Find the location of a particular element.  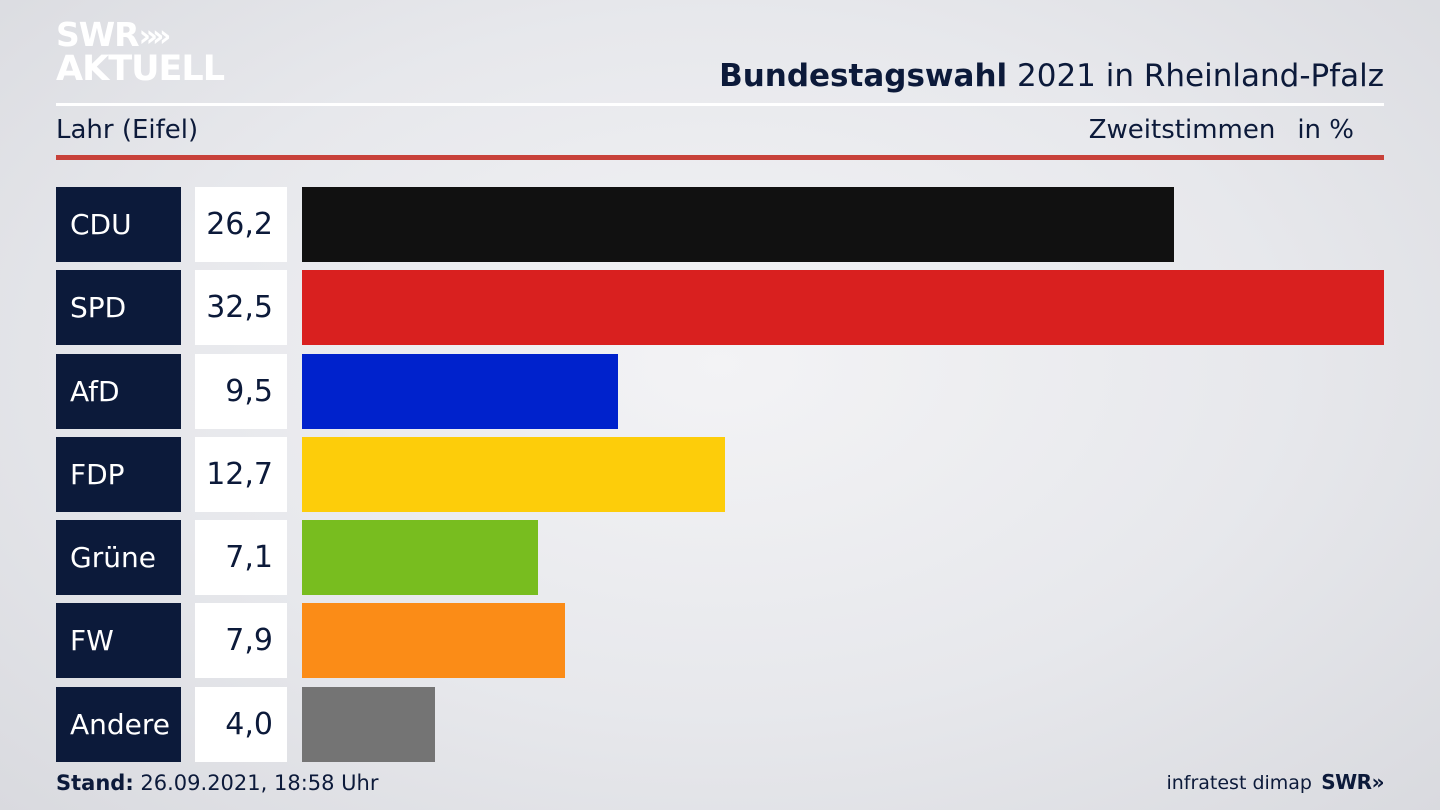

party-label: Grüne is located at coordinates (118, 558).